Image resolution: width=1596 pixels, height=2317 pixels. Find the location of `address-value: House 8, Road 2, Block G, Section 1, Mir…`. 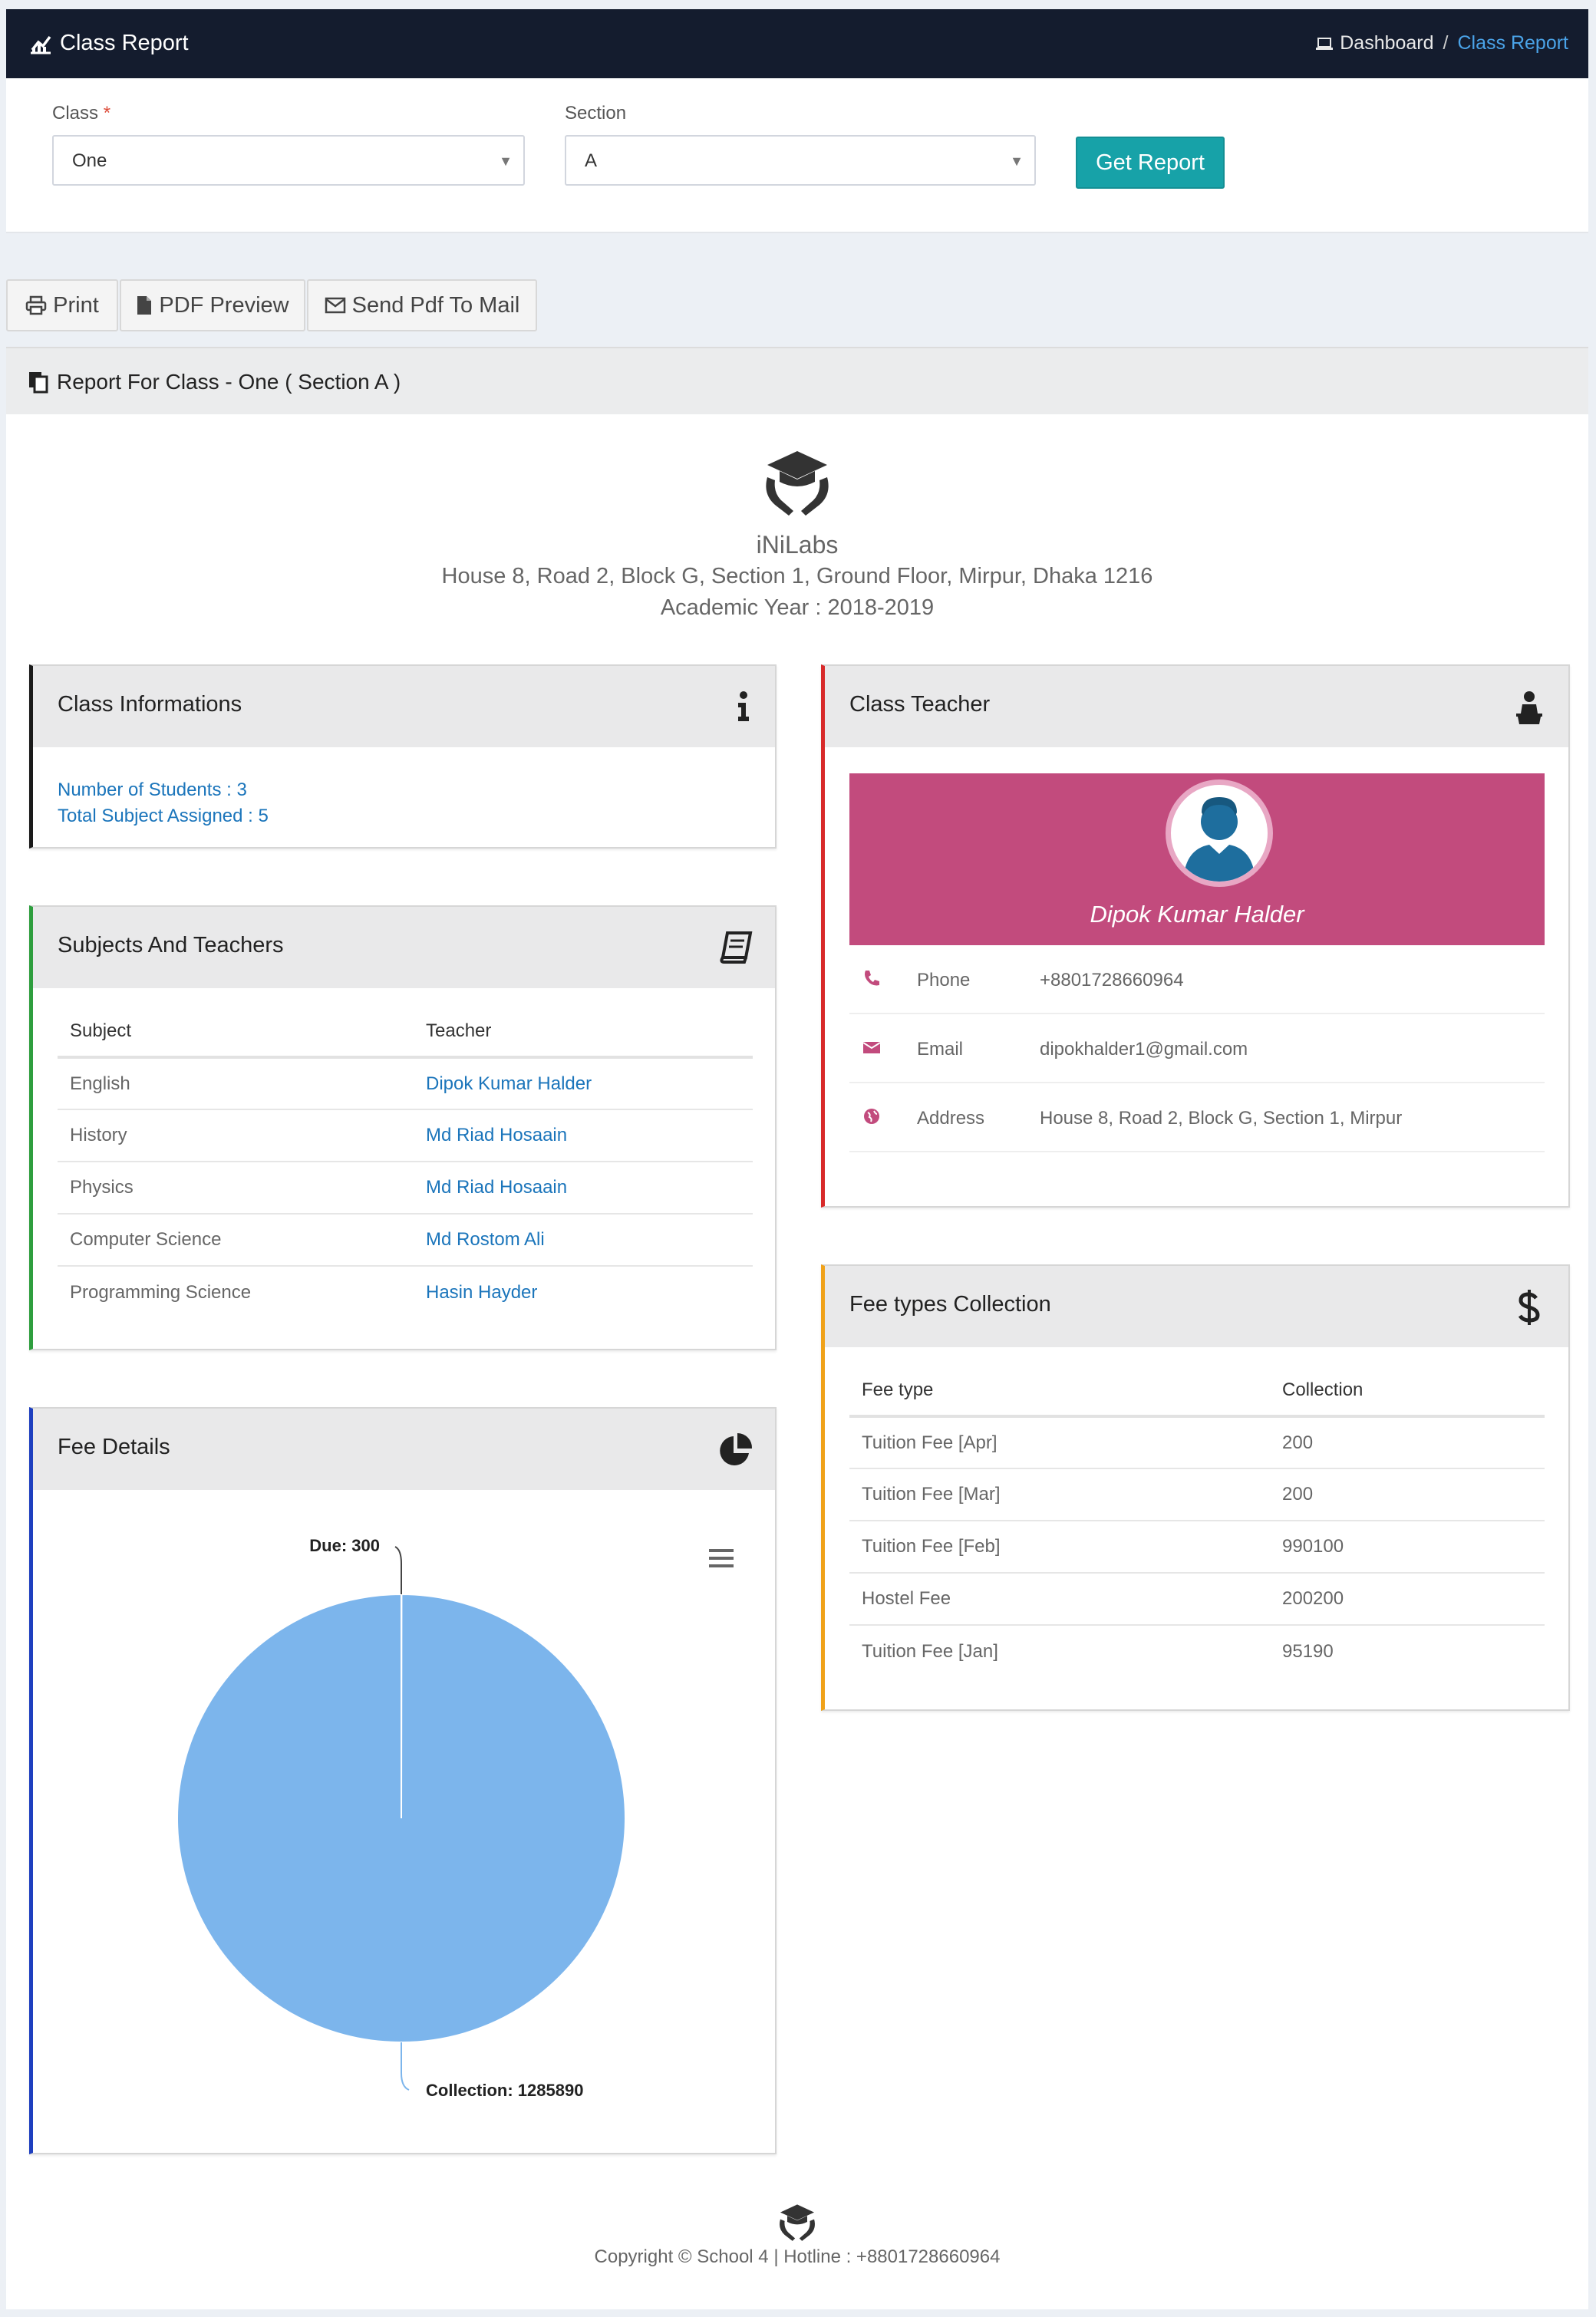

address-value: House 8, Road 2, Block G, Section 1, Mir… is located at coordinates (1221, 1118).